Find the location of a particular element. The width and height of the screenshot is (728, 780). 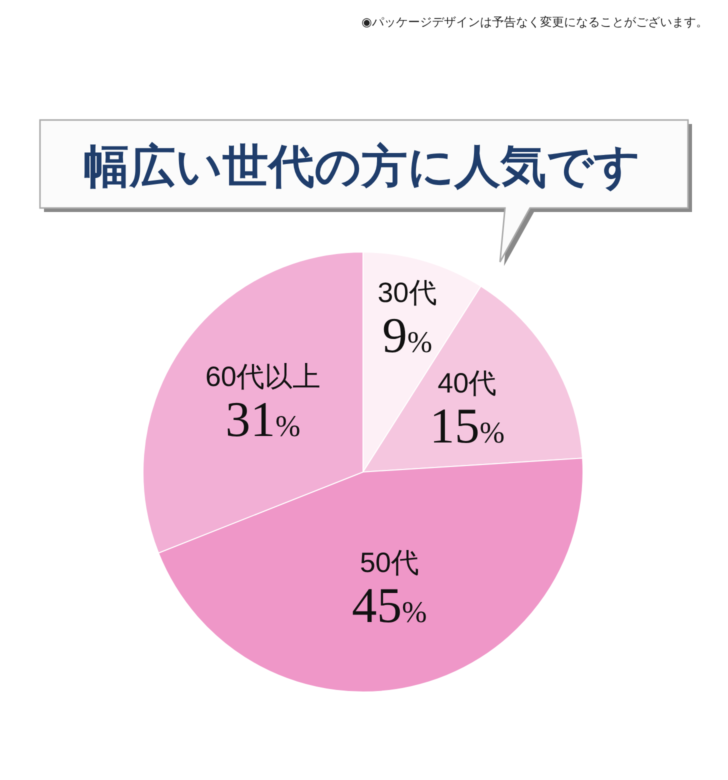

data-label: 15% is located at coordinates (467, 425).